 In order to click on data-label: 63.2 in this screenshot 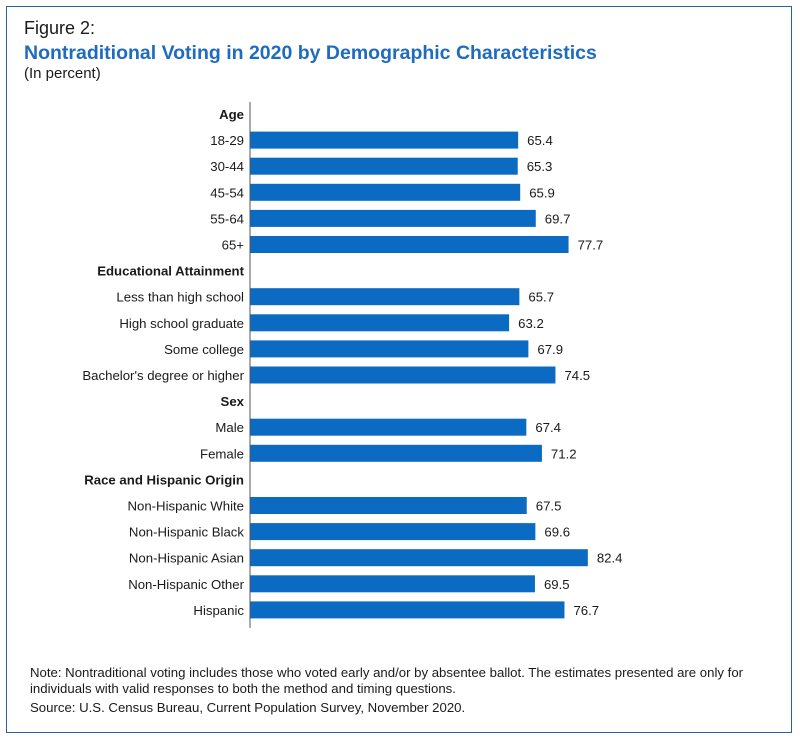, I will do `click(531, 323)`.